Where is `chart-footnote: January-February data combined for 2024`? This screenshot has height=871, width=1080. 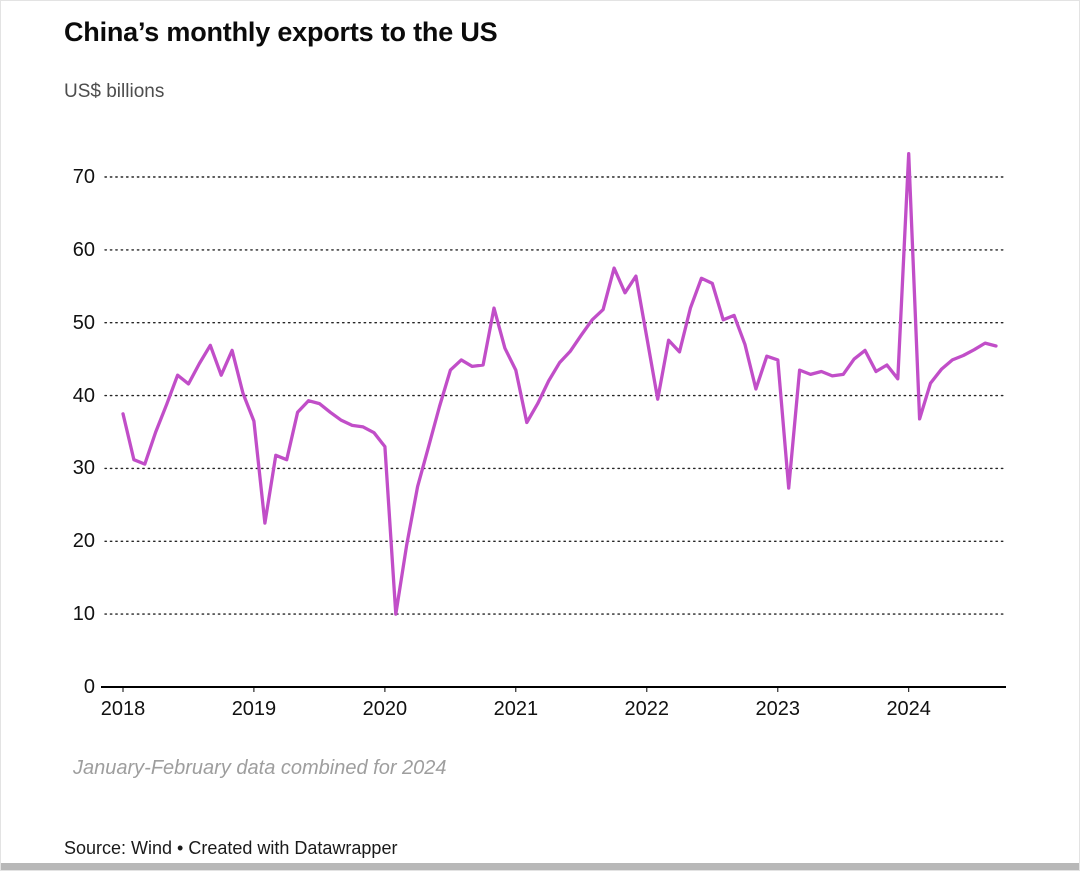 chart-footnote: January-February data combined for 2024 is located at coordinates (260, 768).